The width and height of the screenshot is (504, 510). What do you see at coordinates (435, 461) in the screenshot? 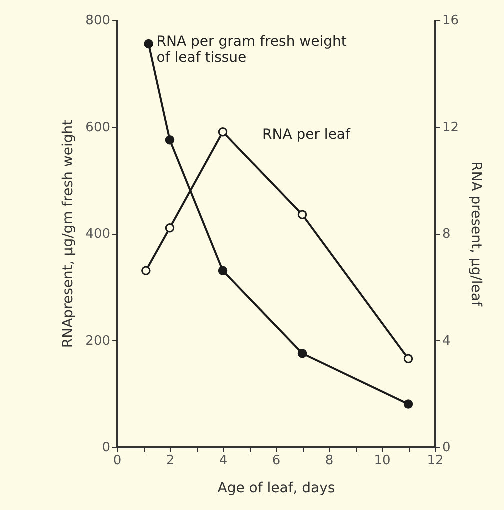
I see `x-tick-label: 12` at bounding box center [435, 461].